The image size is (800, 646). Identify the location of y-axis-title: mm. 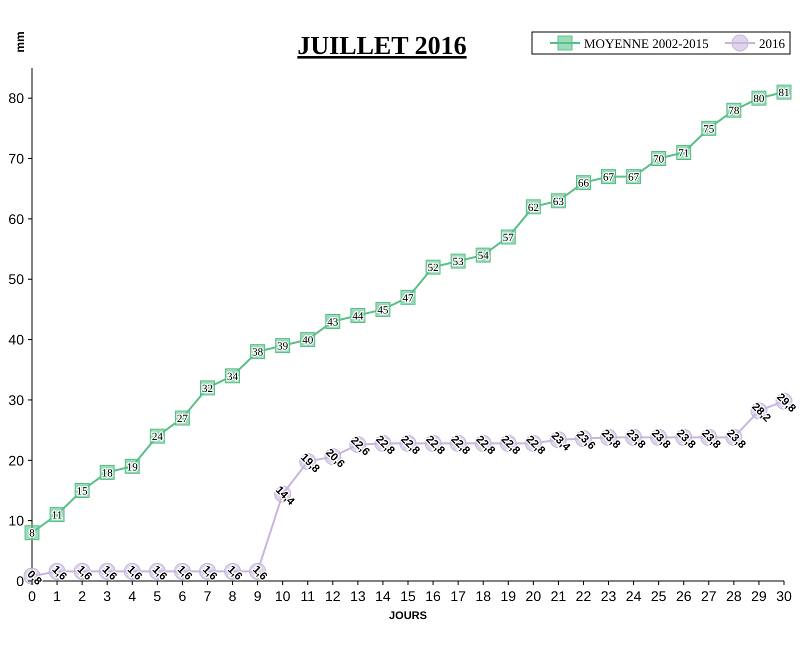
(20, 42).